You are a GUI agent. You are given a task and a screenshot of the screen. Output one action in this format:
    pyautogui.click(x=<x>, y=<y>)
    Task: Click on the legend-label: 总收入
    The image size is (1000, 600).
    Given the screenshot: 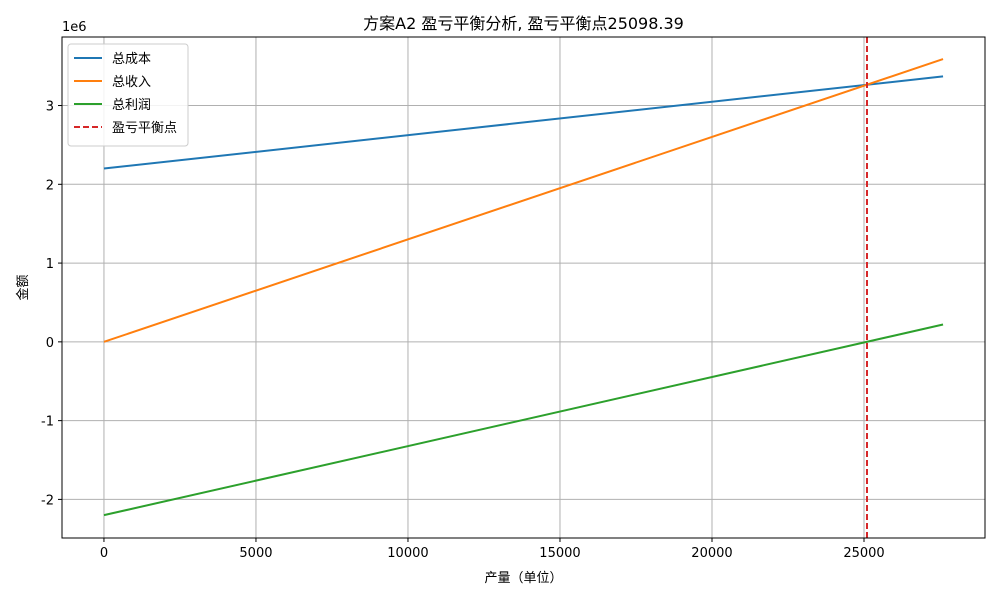 What is the action you would take?
    pyautogui.click(x=131, y=82)
    